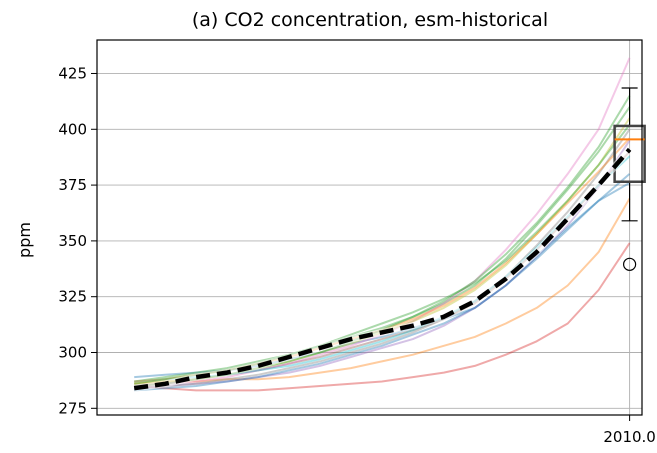 The width and height of the screenshot is (657, 453). I want to click on outlier-point, so click(630, 264).